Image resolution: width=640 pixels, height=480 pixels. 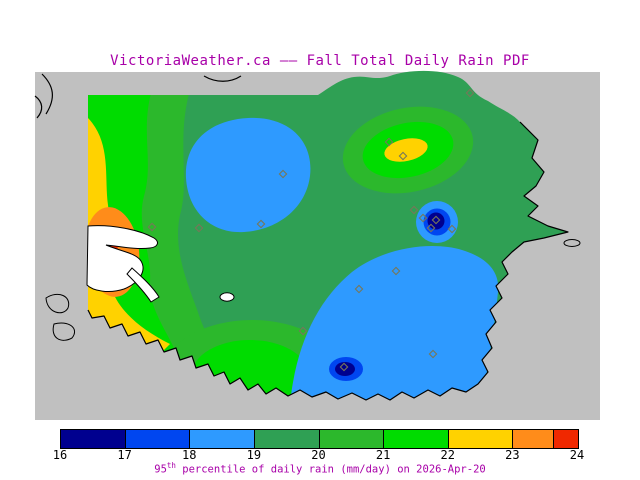 I want to click on colorbar-tick-label: 23, so click(x=512, y=455).